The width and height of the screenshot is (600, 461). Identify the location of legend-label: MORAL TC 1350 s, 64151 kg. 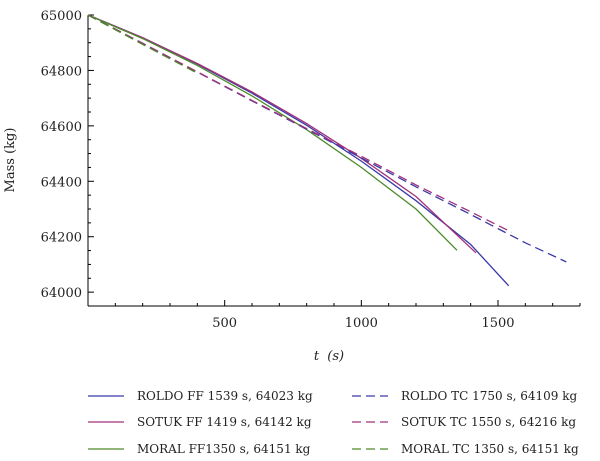
(490, 449).